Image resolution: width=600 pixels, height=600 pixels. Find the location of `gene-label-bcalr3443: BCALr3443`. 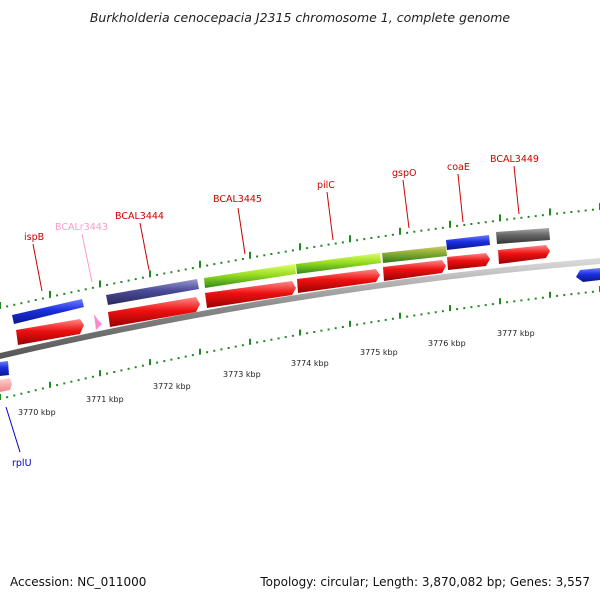

gene-label-bcalr3443: BCALr3443 is located at coordinates (81, 227).